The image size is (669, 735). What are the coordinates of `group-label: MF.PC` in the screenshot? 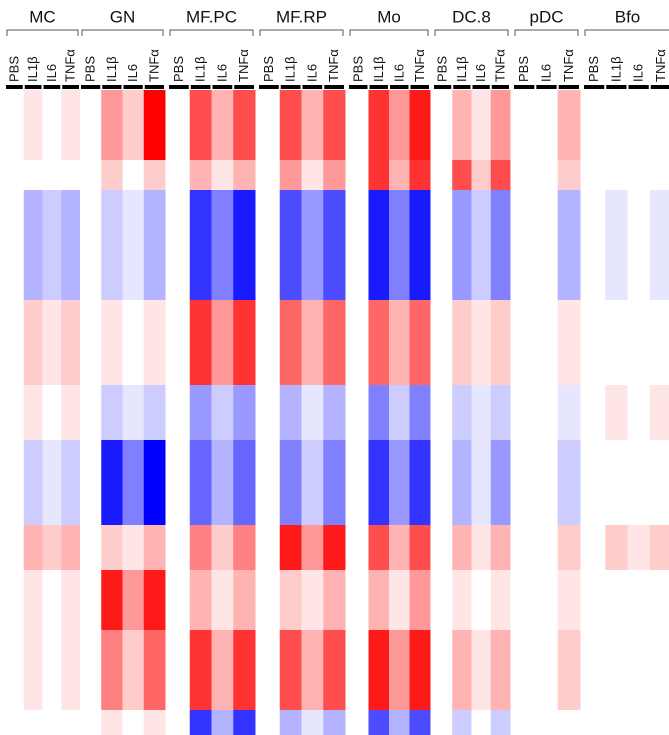 It's located at (211, 16).